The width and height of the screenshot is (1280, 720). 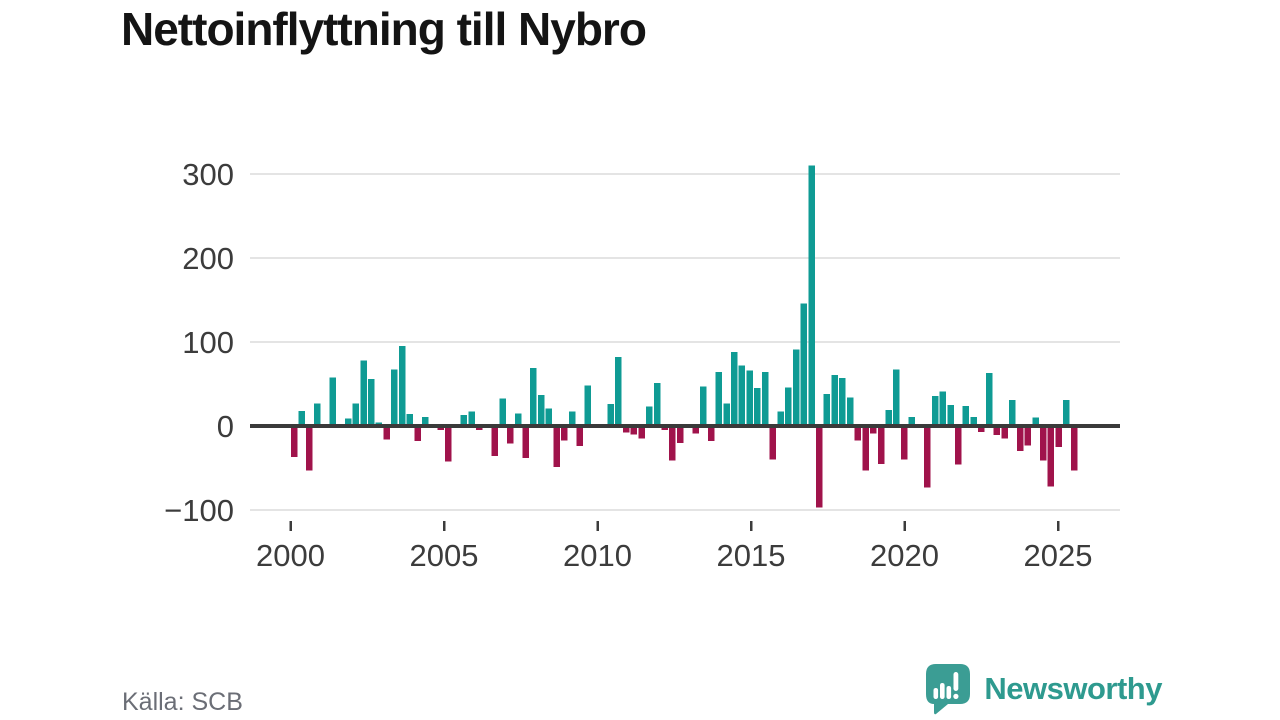 I want to click on bar-2016Q4, so click(x=811, y=295).